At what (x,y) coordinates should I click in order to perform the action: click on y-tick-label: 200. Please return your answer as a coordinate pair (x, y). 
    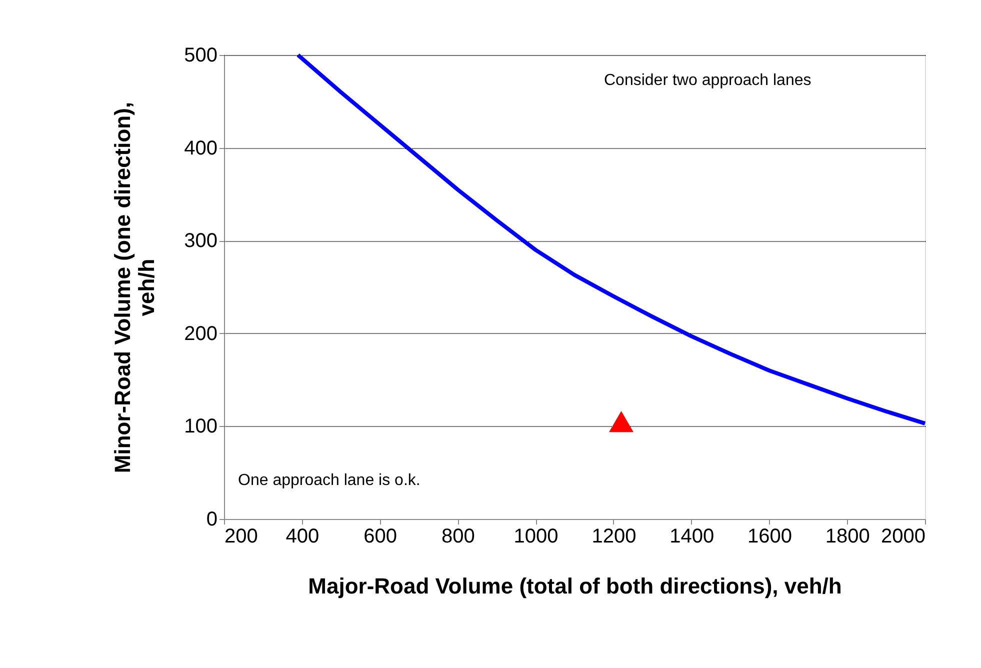
    Looking at the image, I should click on (201, 333).